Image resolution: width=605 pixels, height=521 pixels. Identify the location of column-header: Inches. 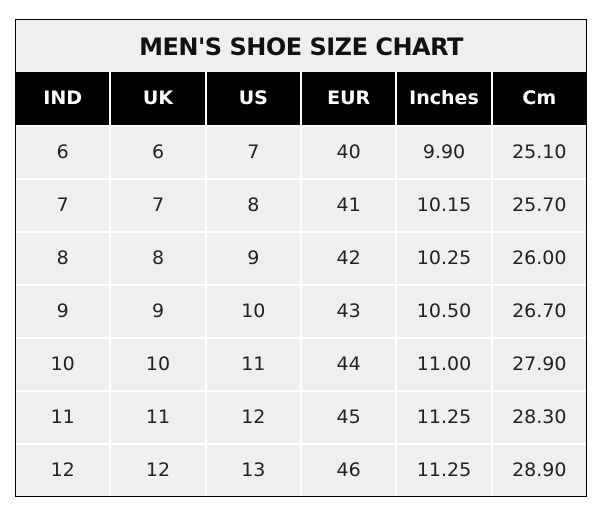
(445, 98).